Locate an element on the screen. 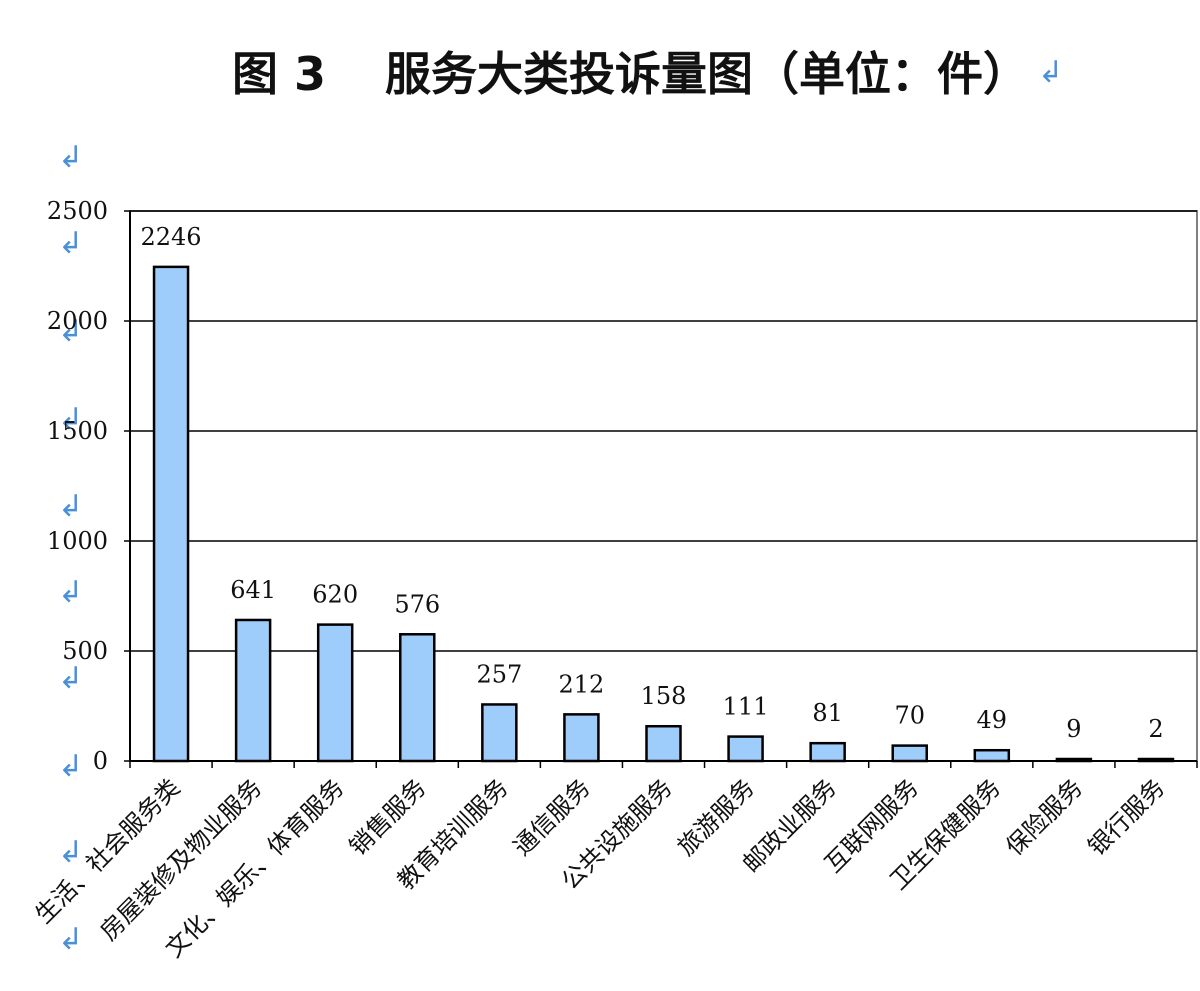 The height and width of the screenshot is (991, 1200). data-label: 49 is located at coordinates (992, 720).